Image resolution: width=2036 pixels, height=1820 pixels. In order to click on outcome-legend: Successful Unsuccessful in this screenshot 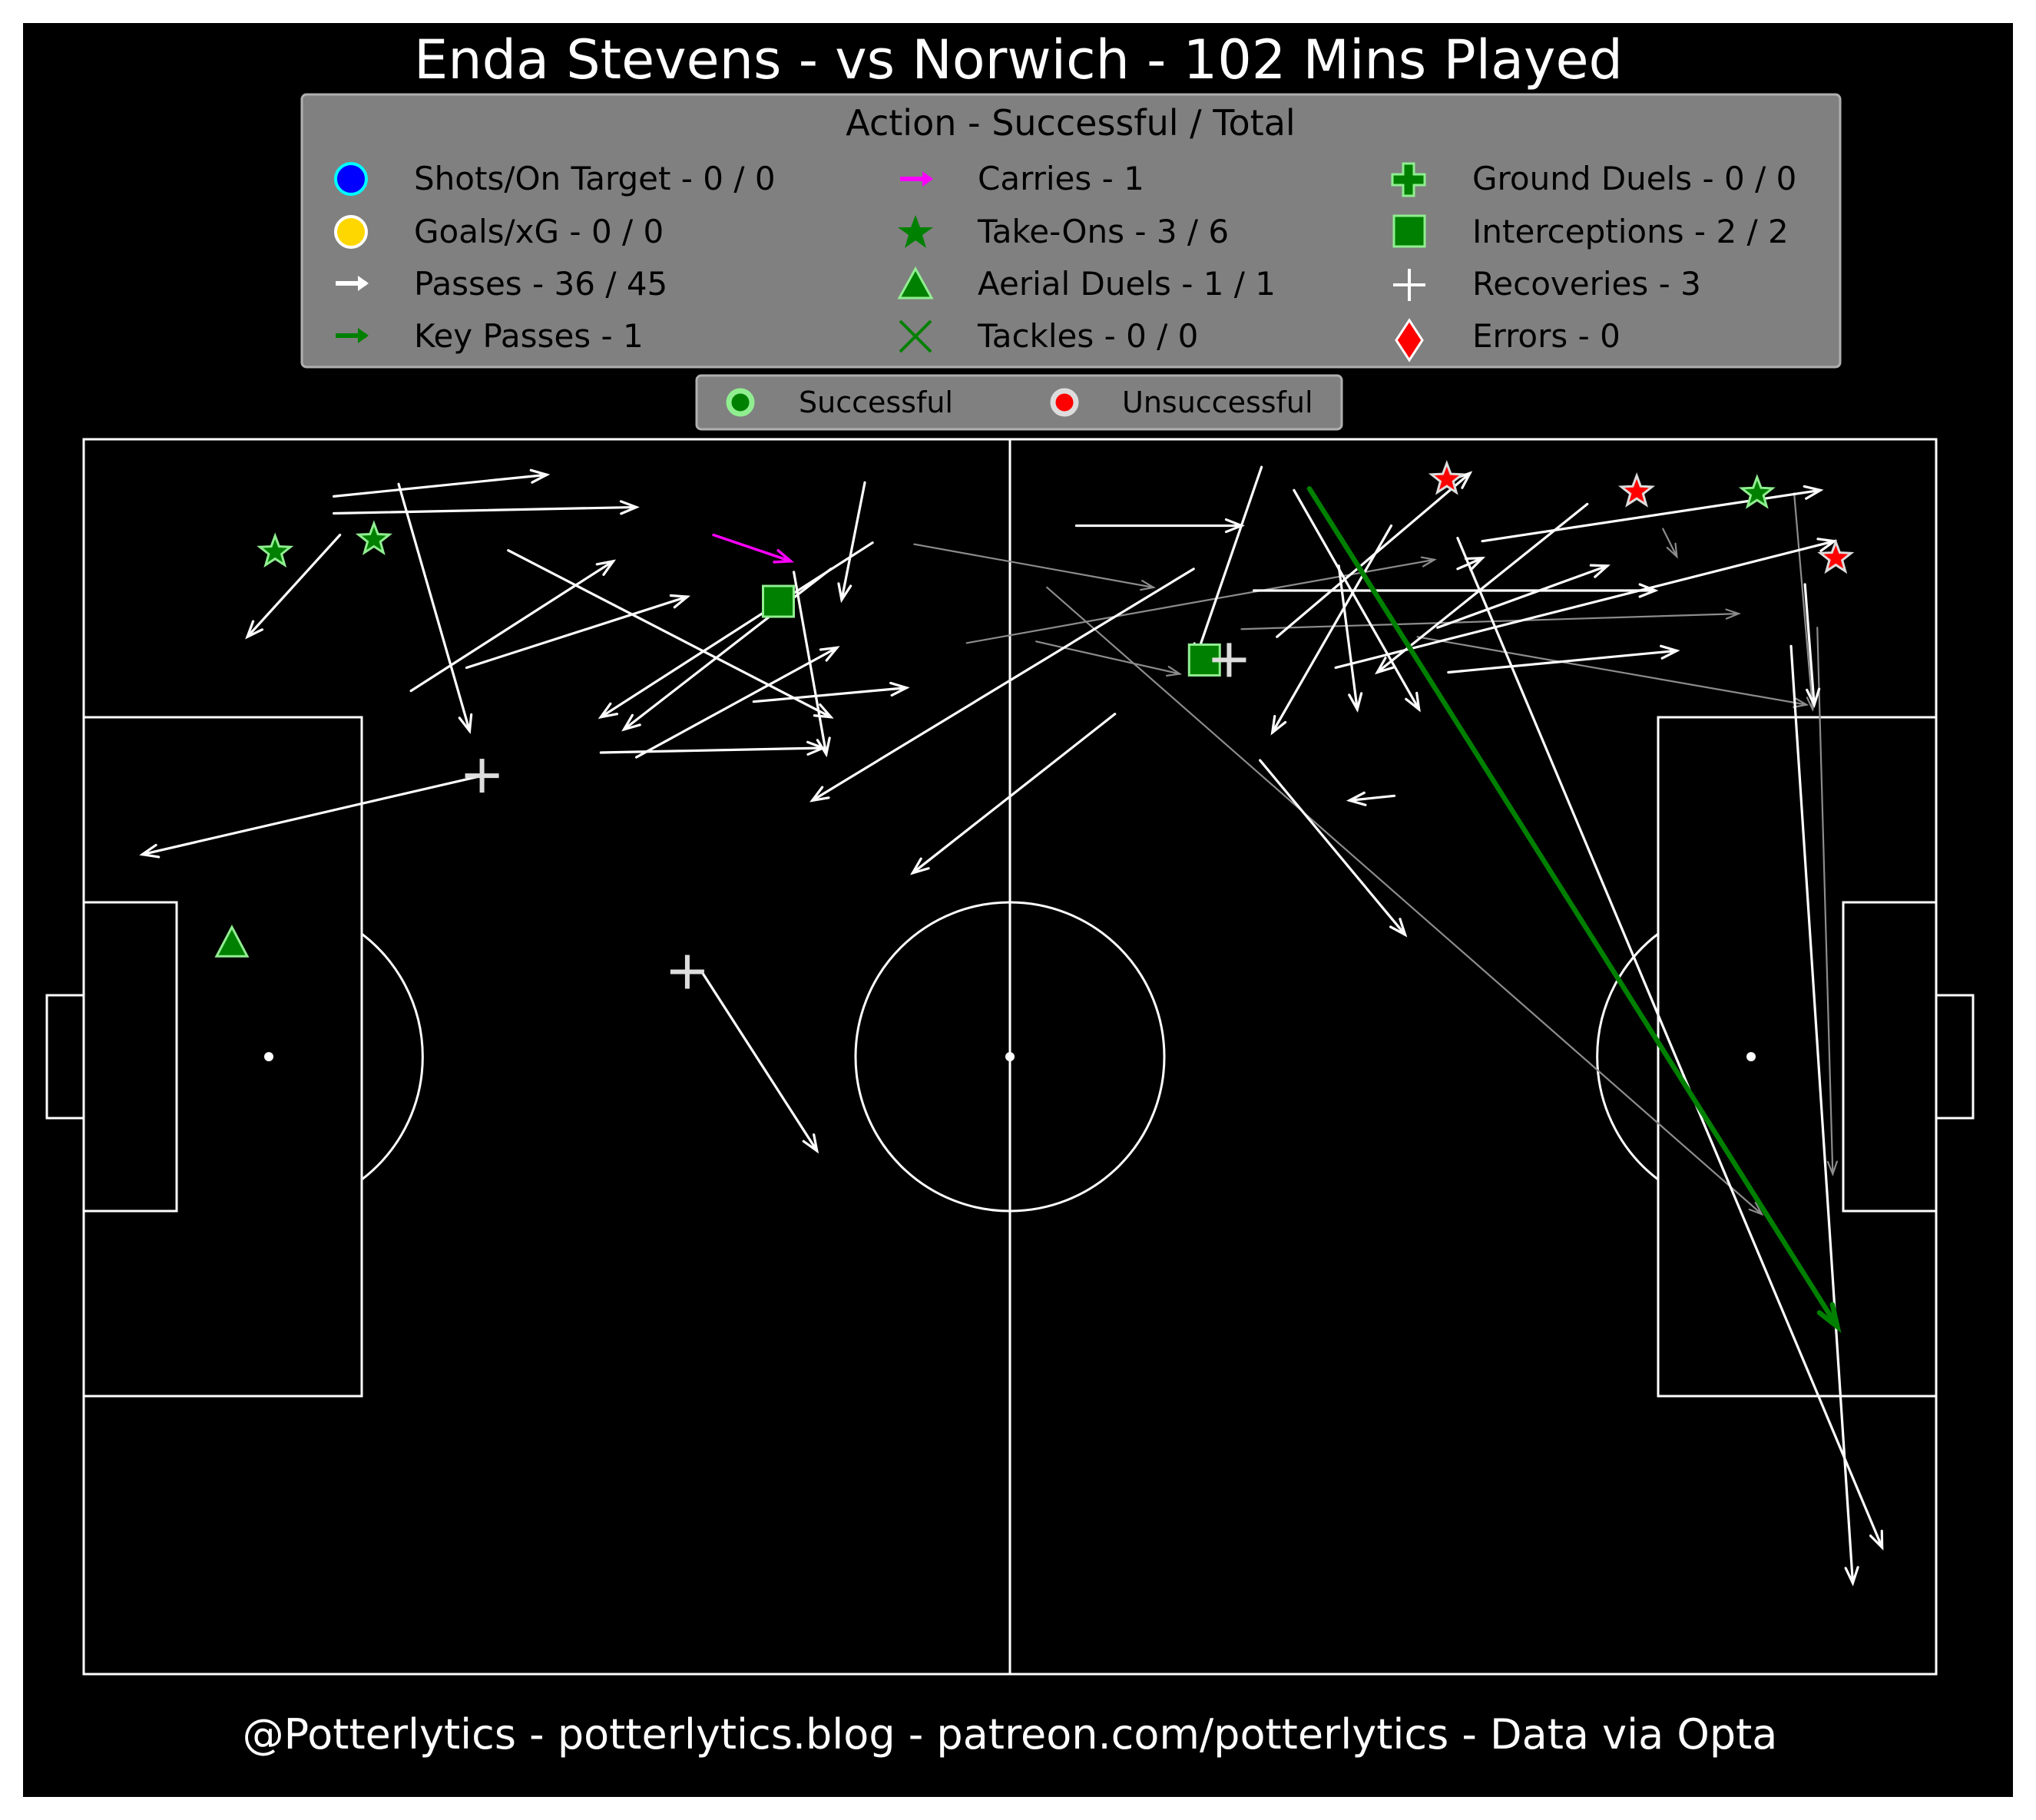, I will do `click(1019, 402)`.